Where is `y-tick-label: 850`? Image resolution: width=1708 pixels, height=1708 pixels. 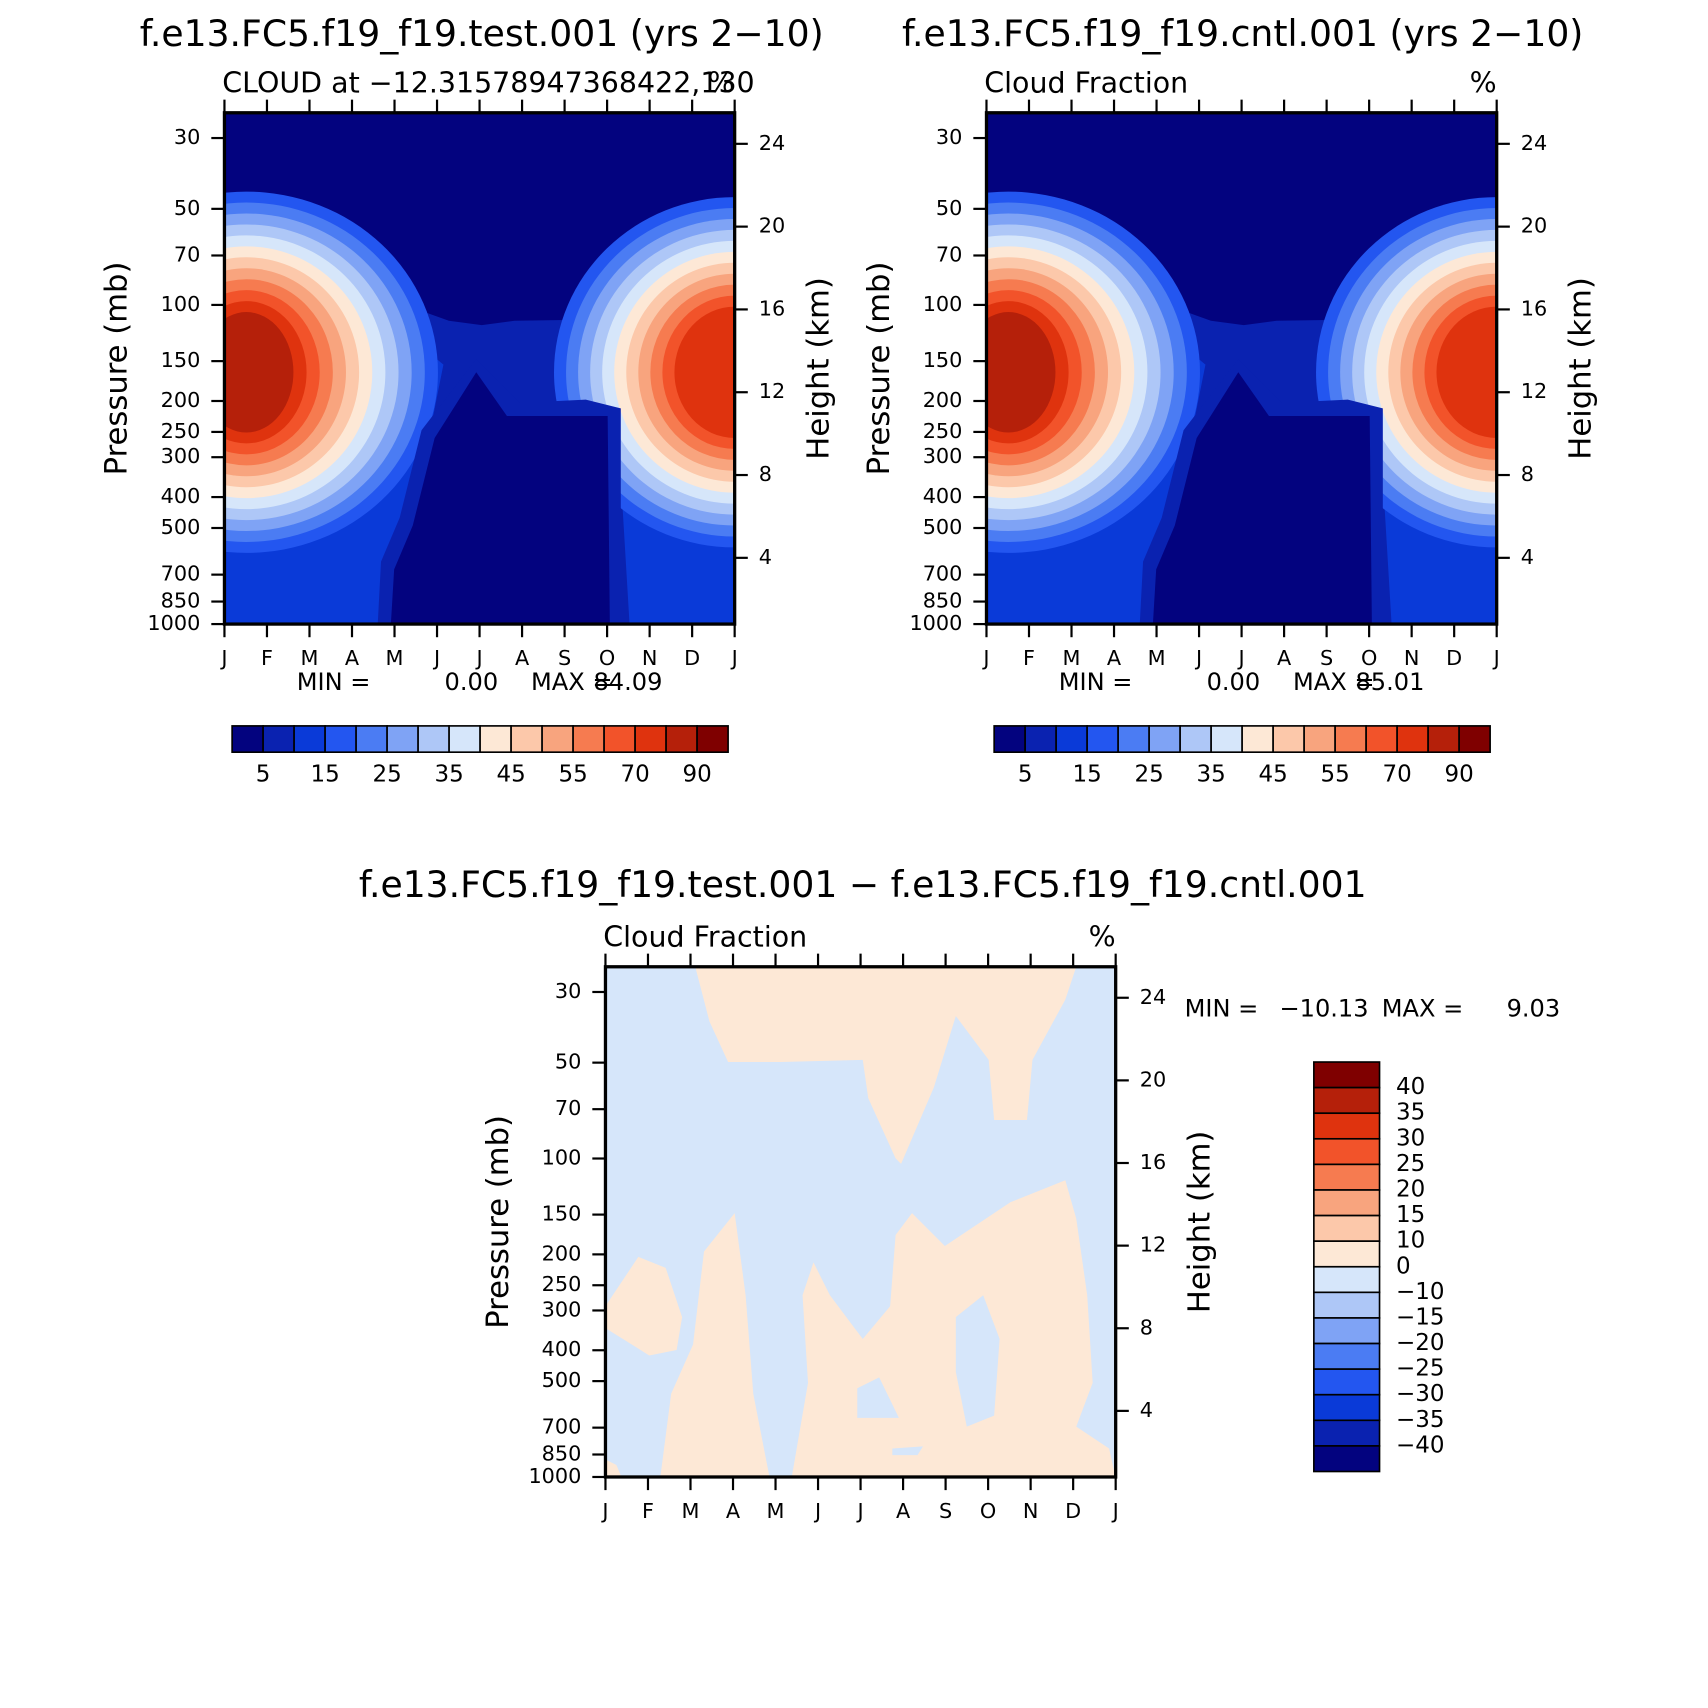
y-tick-label: 850 is located at coordinates (562, 1454).